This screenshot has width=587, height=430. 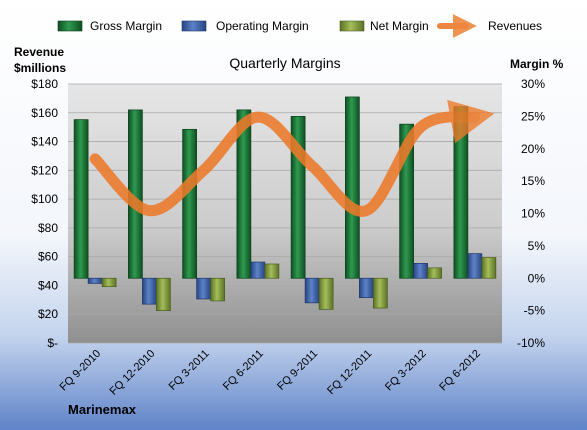 What do you see at coordinates (70, 26) in the screenshot?
I see `legend-swatch-gross-margin` at bounding box center [70, 26].